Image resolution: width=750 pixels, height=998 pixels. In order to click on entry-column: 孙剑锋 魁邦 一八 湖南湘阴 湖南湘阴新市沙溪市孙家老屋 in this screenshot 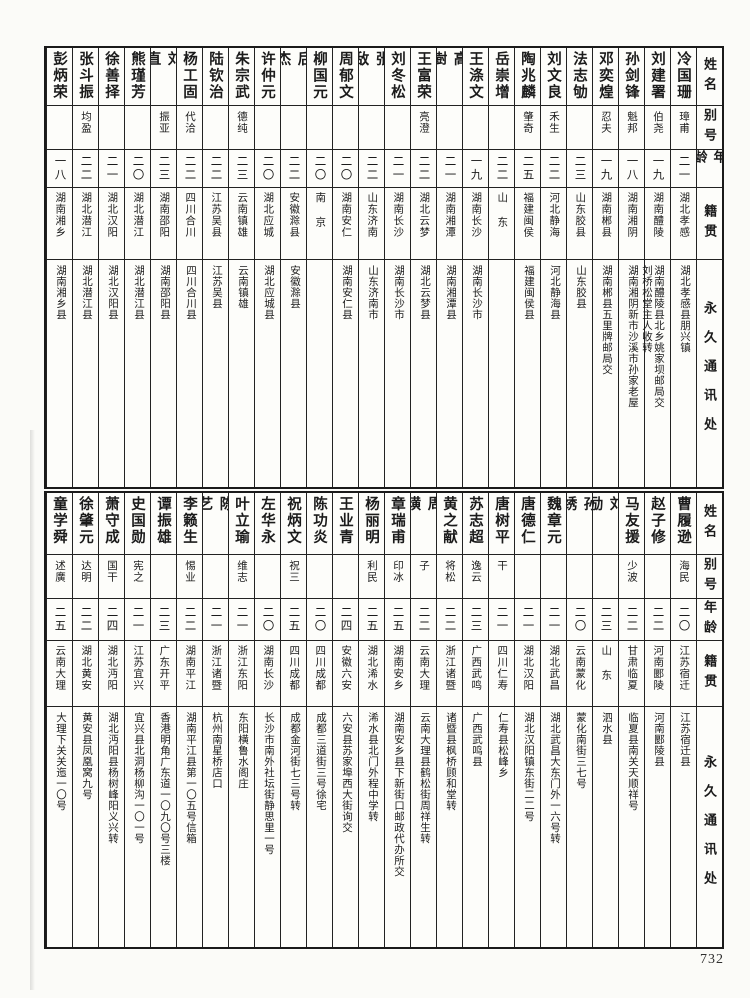, I will do `click(631, 267)`.